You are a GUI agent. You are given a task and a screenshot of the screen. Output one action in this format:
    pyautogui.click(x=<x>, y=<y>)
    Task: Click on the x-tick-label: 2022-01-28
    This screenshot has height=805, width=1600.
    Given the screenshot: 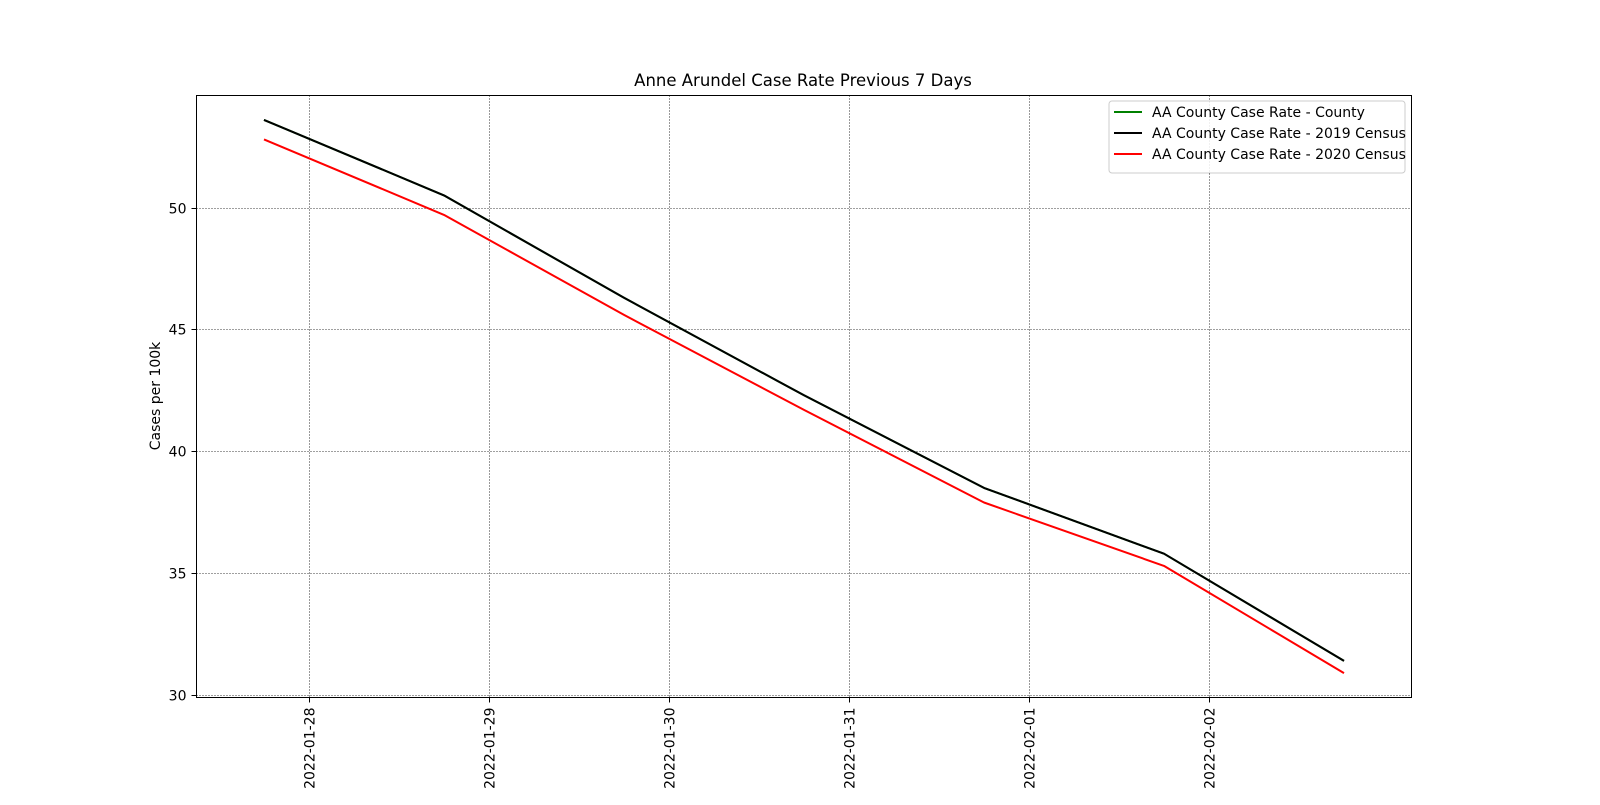 What is the action you would take?
    pyautogui.click(x=311, y=748)
    